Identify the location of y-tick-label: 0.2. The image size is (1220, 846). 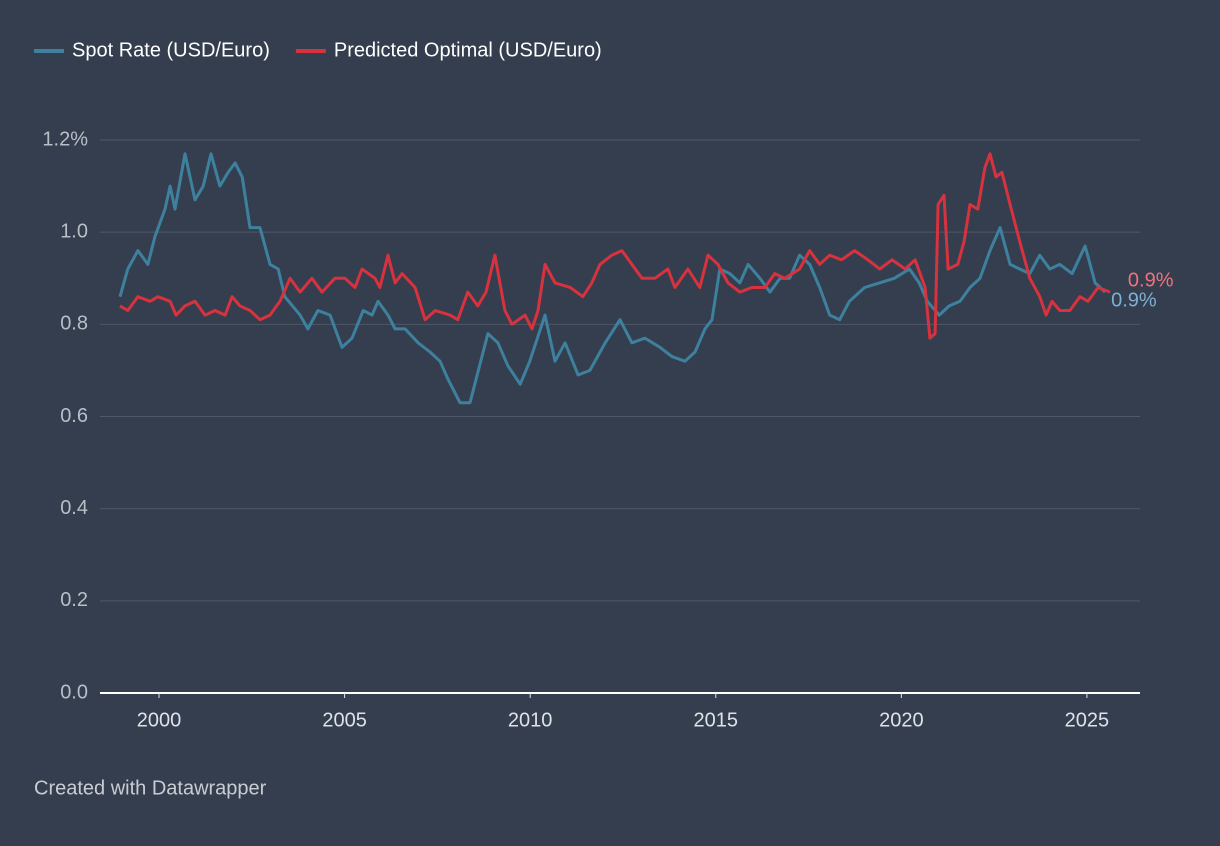
(74, 600).